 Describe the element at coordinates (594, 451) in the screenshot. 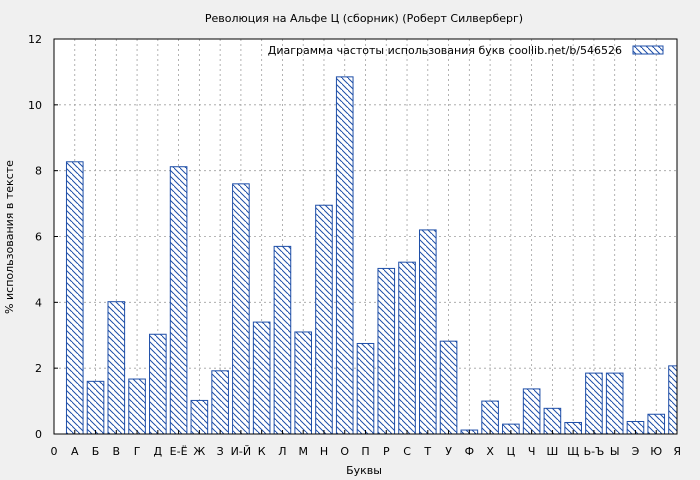

I see `x-tick-label: Ь-Ъ` at that location.